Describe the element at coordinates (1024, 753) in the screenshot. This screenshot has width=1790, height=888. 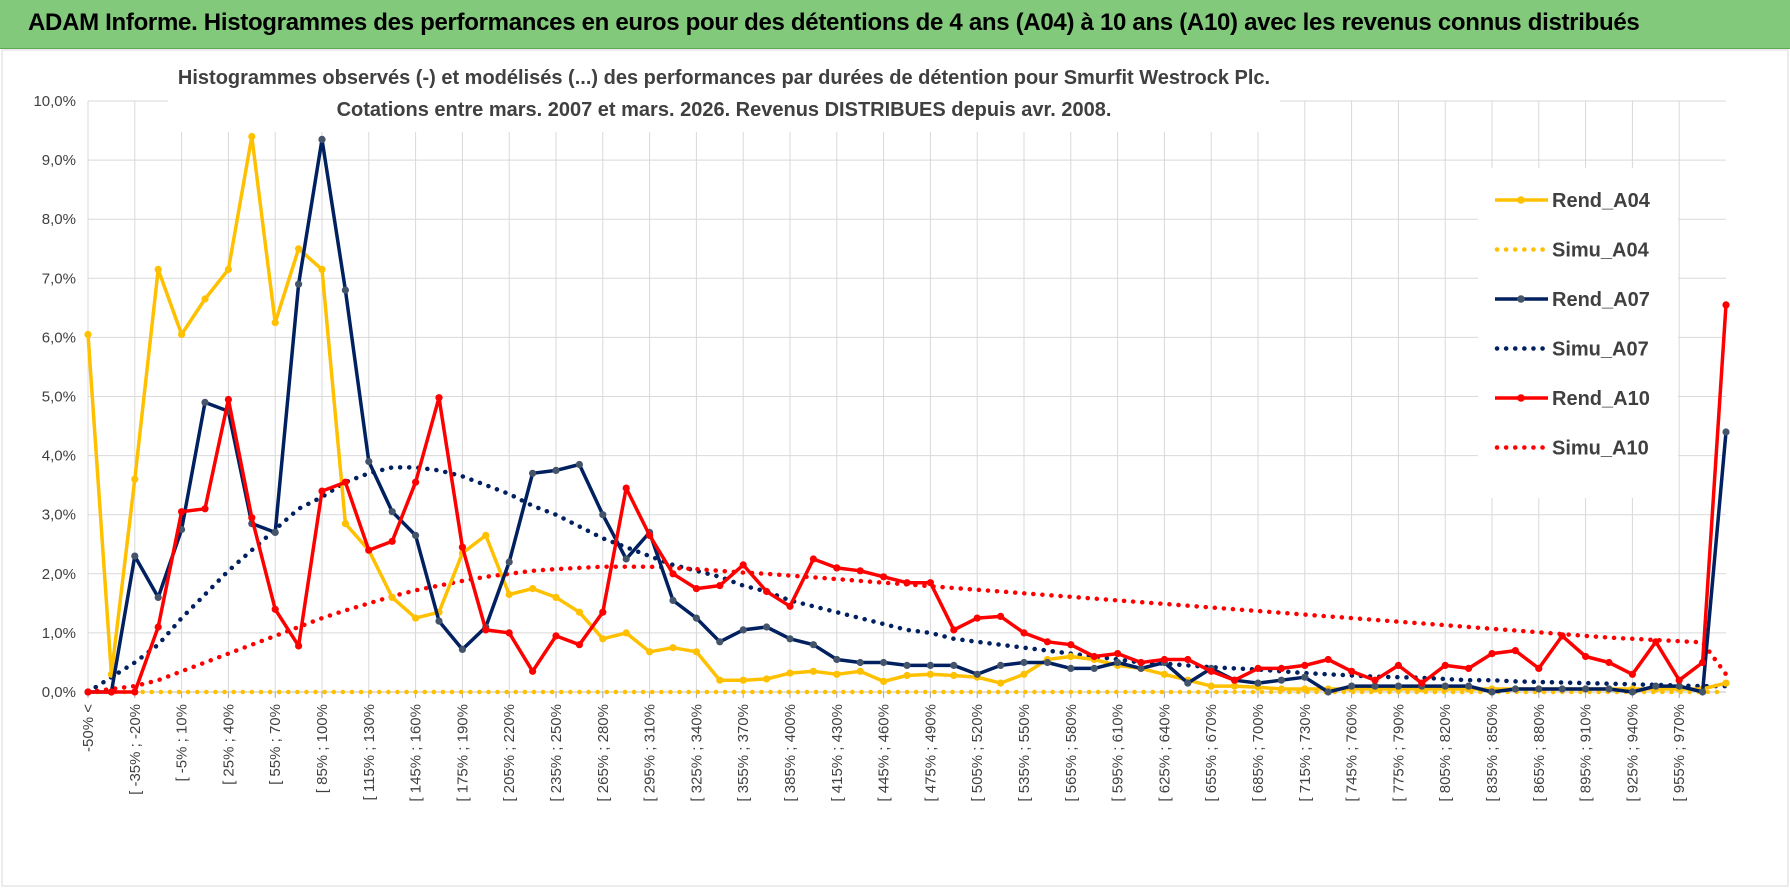
I see `x-tick-label: [ 535% ; 550%` at that location.